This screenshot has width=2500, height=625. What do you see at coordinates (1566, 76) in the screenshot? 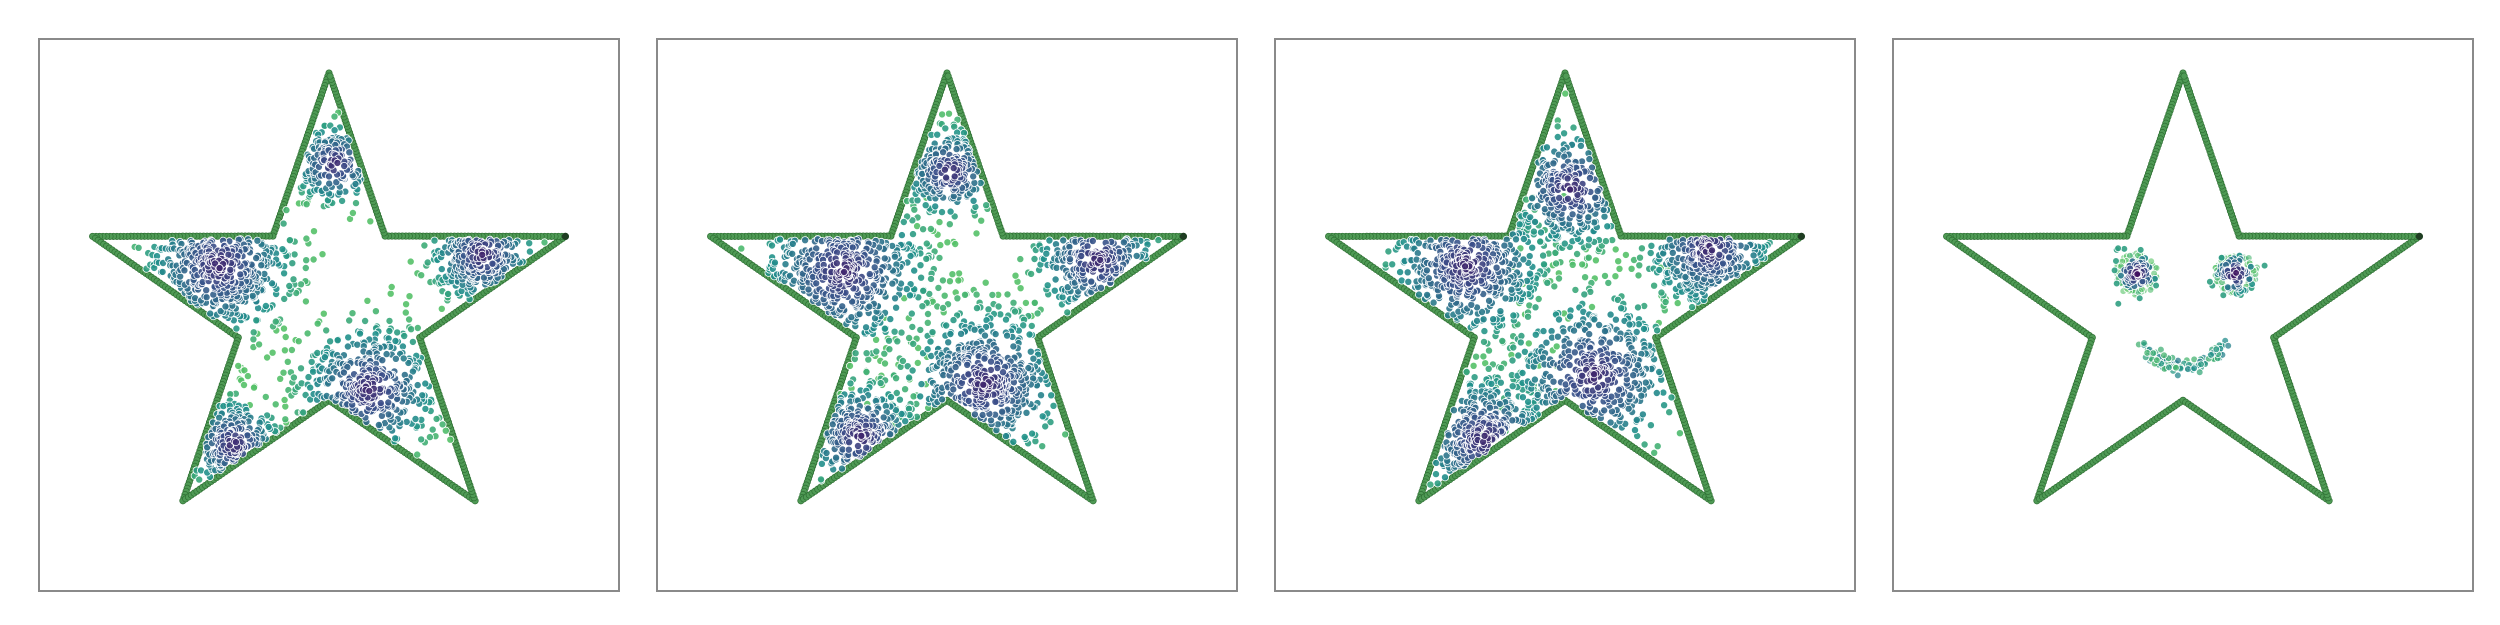
I see `boundary-point` at bounding box center [1566, 76].